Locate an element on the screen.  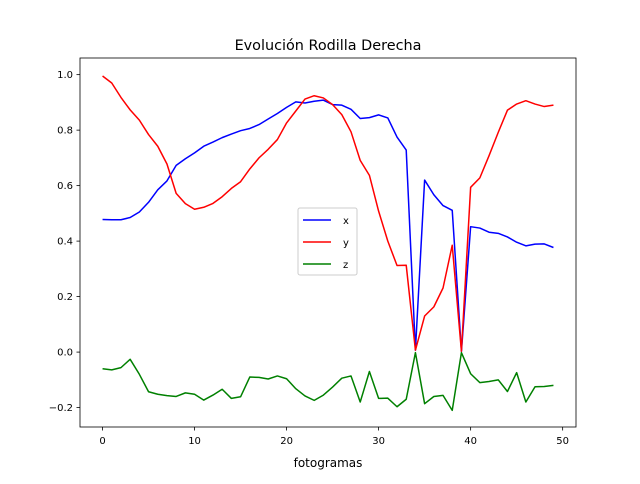
y-axis-ticks: −0.2 0.0 0.2 0.4 0.6 0.8 1.0 is located at coordinates (64, 242).